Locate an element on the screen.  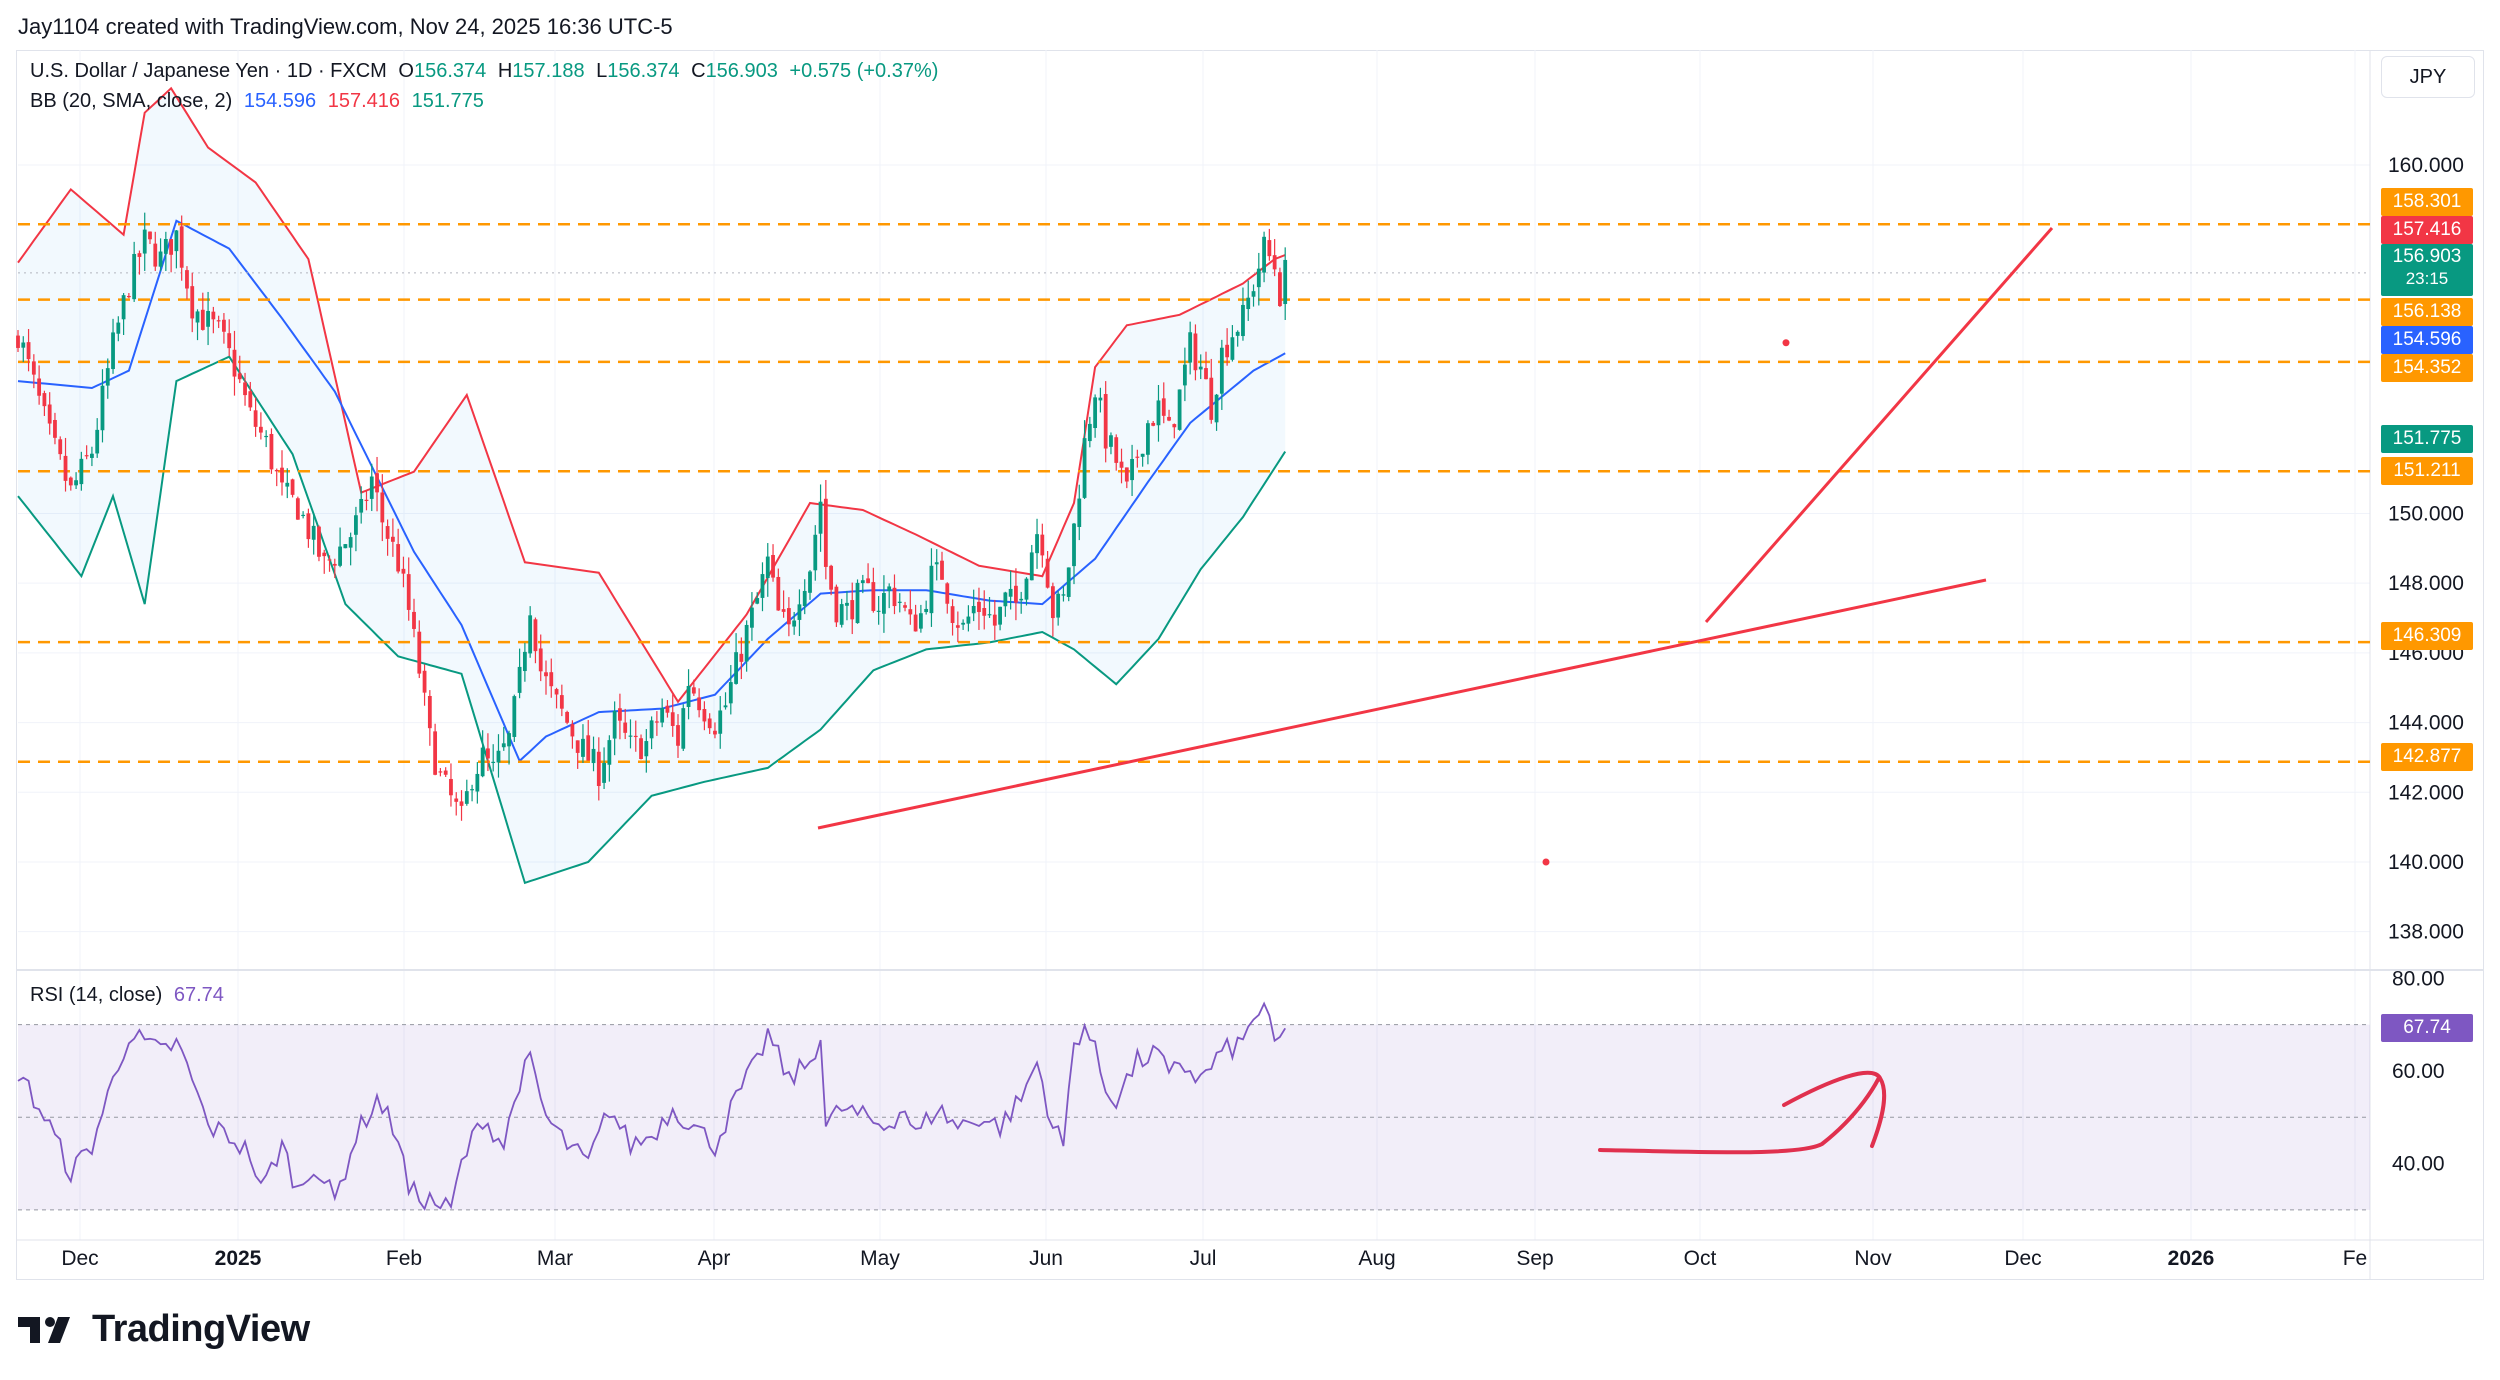
price-tick-label: 138.000 is located at coordinates (2426, 932).